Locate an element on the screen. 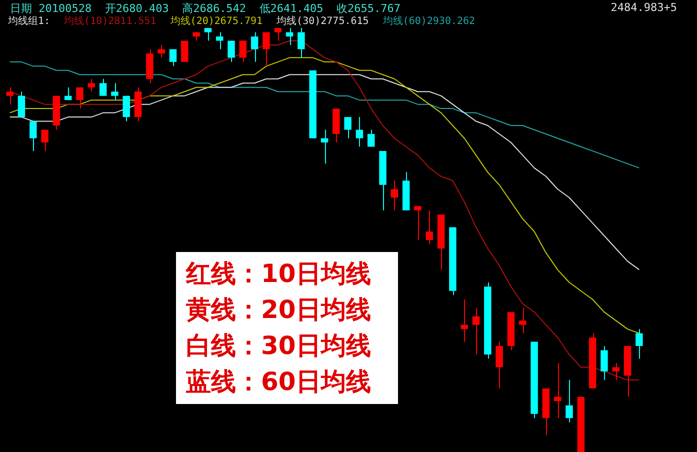 The width and height of the screenshot is (697, 452). annotation: 白线：30日均线 is located at coordinates (279, 346).